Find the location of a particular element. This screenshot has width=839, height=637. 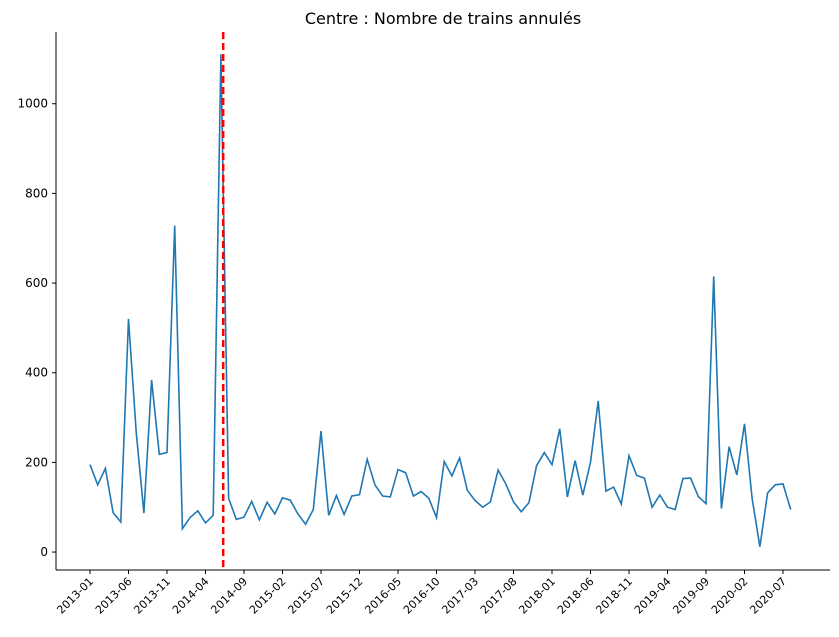

y-tick-label: 800 is located at coordinates (36, 193).